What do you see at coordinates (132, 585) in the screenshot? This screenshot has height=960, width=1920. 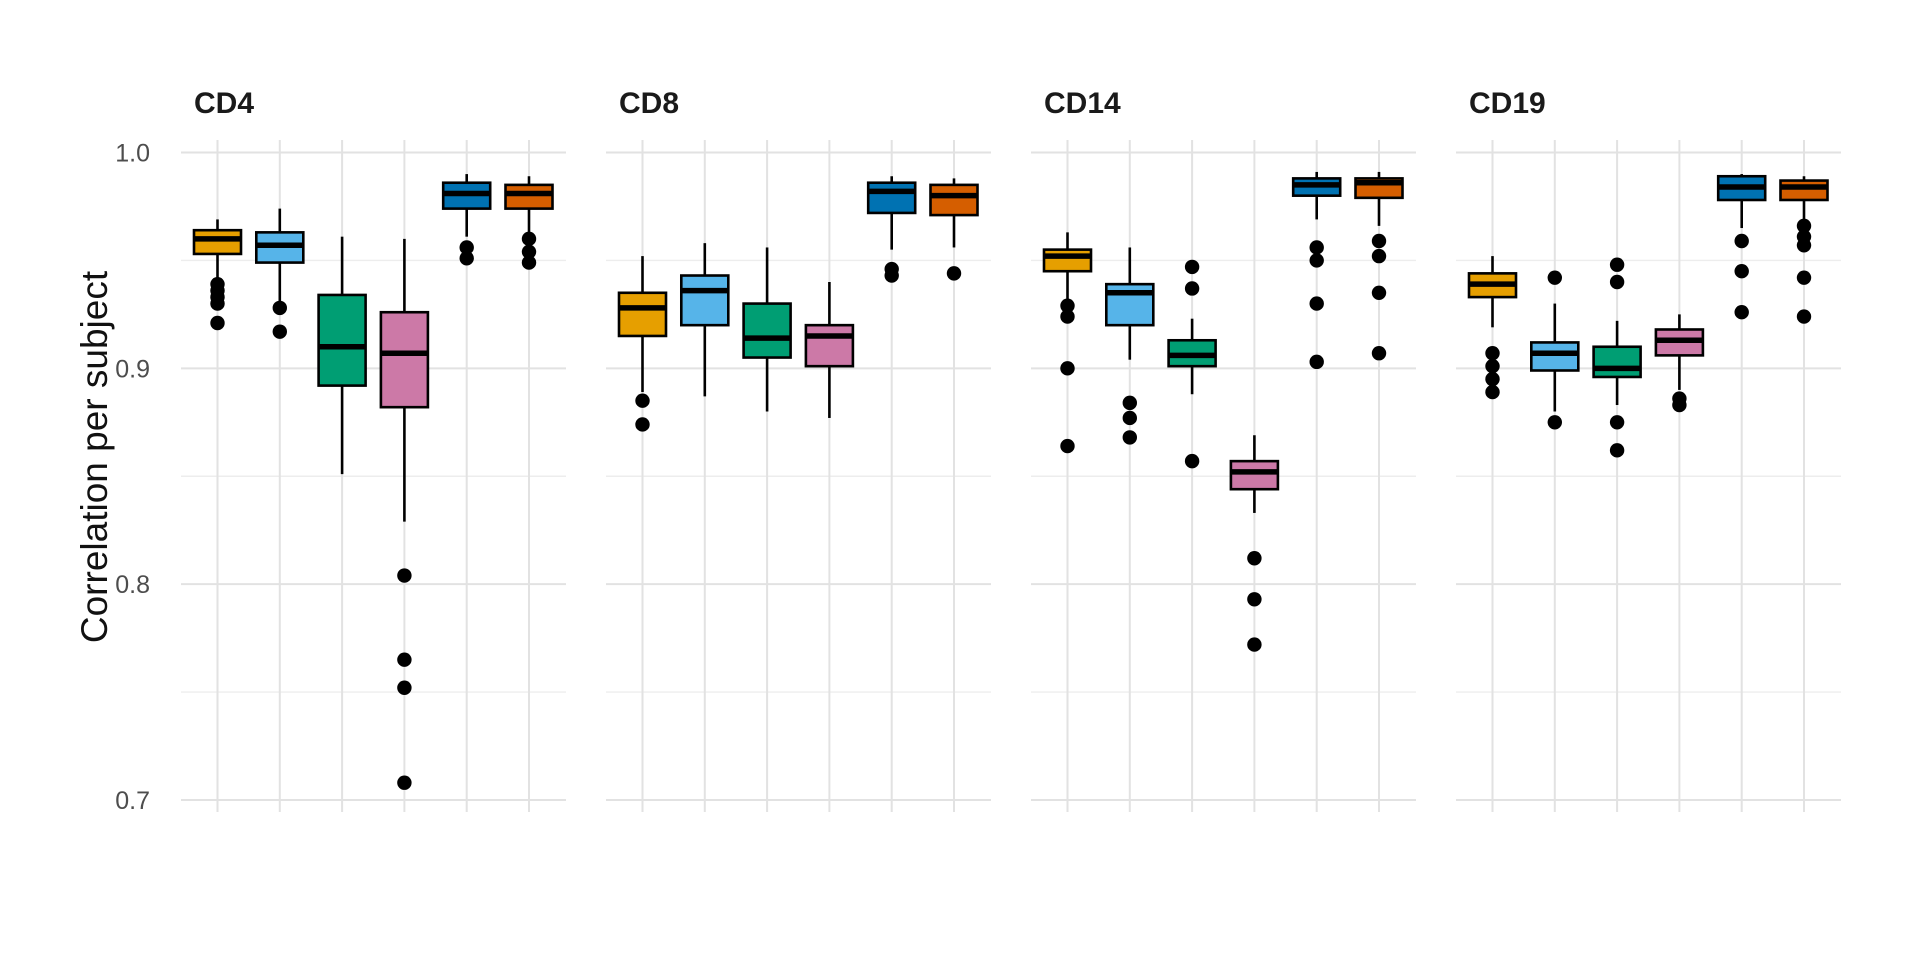 I see `y-tick-label: 0.8` at bounding box center [132, 585].